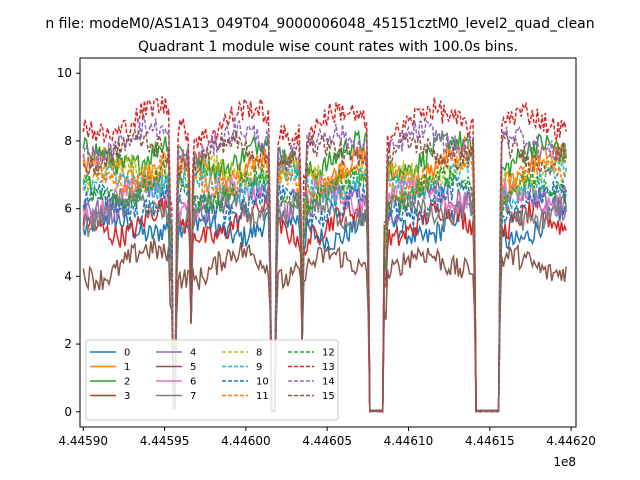 This screenshot has height=480, width=640. Describe the element at coordinates (262, 382) in the screenshot. I see `legend-label: 10` at that location.